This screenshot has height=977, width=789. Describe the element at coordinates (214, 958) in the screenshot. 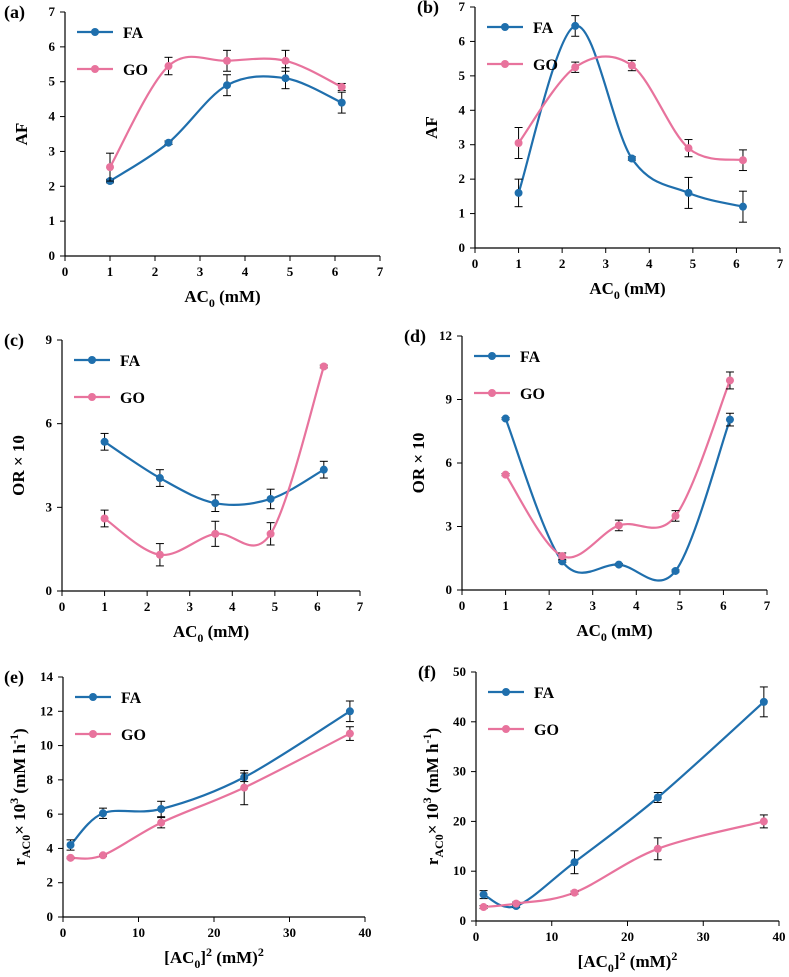

I see `x-axis-label: [AC0]2 (mM)2` at that location.